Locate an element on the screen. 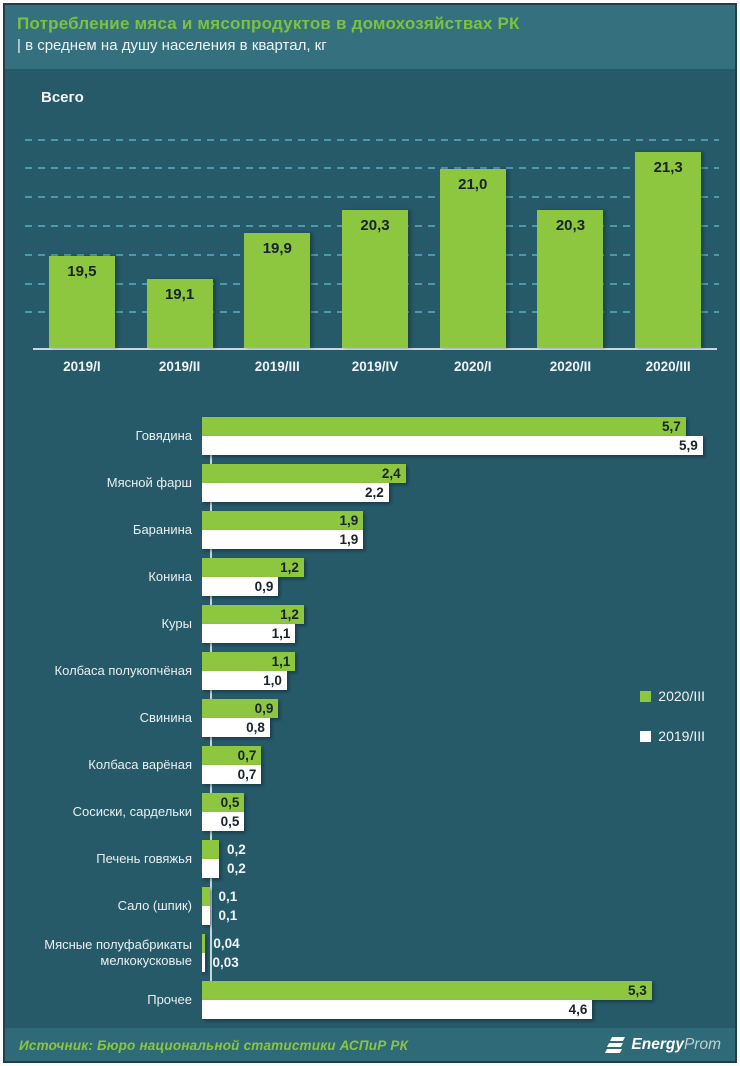 The width and height of the screenshot is (740, 1066). product-row: Мясной фарш 2,4 2,2 is located at coordinates (356, 483).